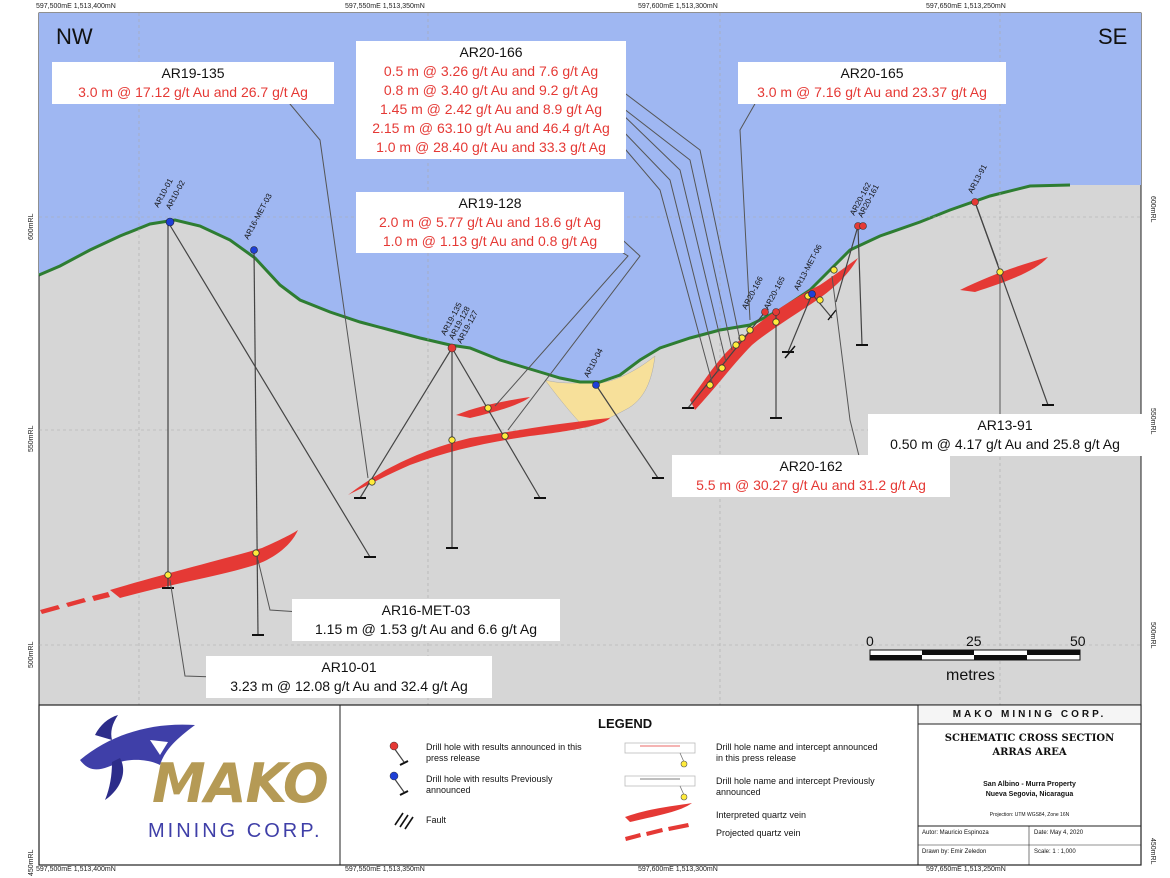 The height and width of the screenshot is (878, 1170). I want to click on intercept-text: 1.0 m @ 28.40 g/t Au and 33.3 g/t Ag, so click(491, 147).